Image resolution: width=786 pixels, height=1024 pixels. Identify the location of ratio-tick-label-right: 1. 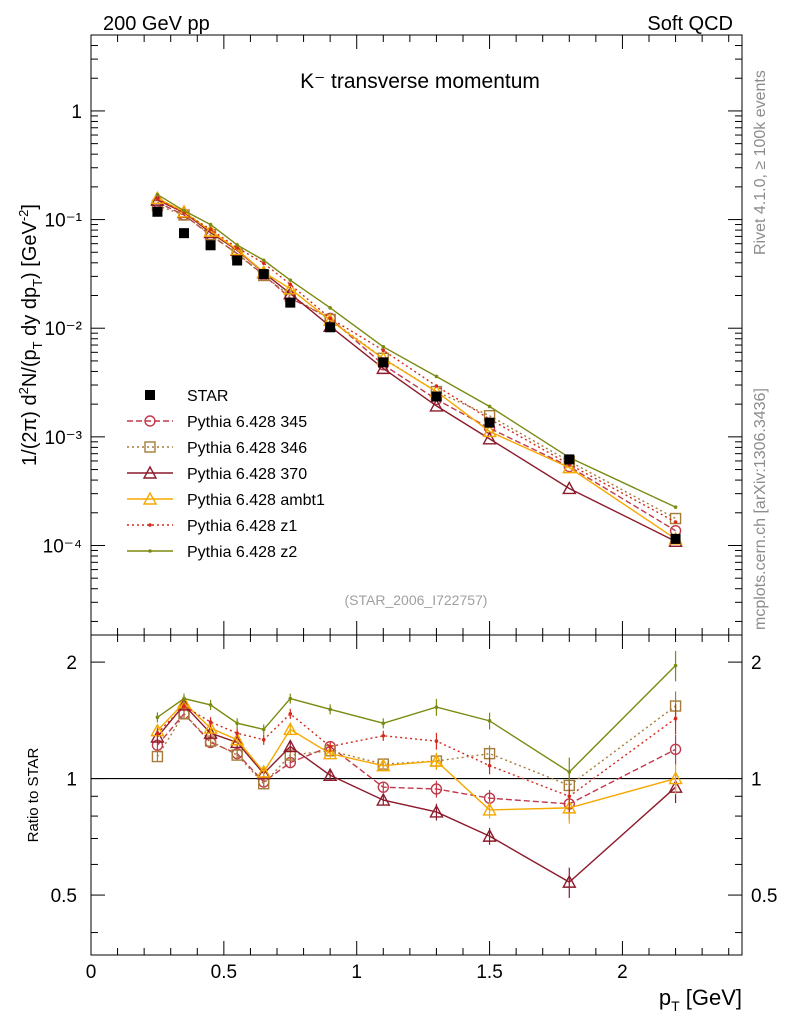
(756, 780).